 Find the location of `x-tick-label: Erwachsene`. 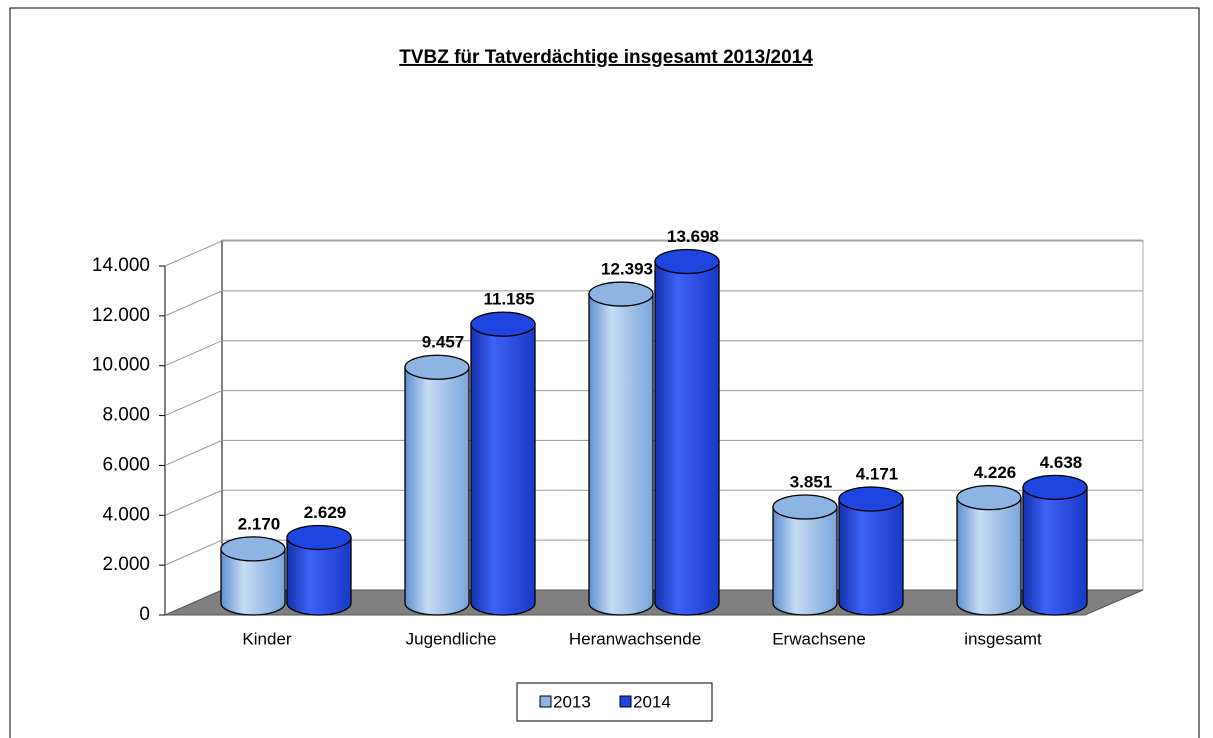

x-tick-label: Erwachsene is located at coordinates (819, 638).